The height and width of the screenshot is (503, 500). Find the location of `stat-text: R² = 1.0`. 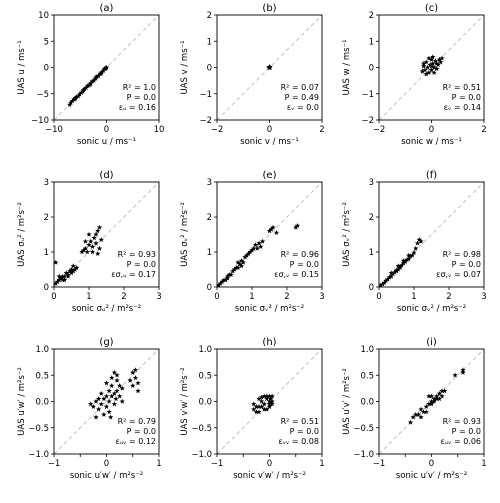

stat-text: R² = 1.0 is located at coordinates (139, 87).